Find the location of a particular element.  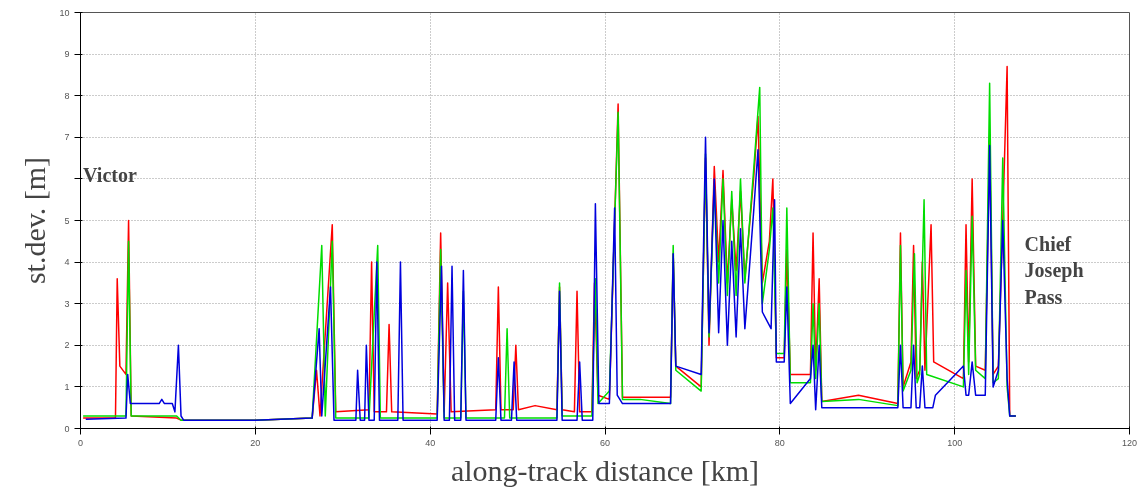

x-tick-label: 20 is located at coordinates (255, 442).